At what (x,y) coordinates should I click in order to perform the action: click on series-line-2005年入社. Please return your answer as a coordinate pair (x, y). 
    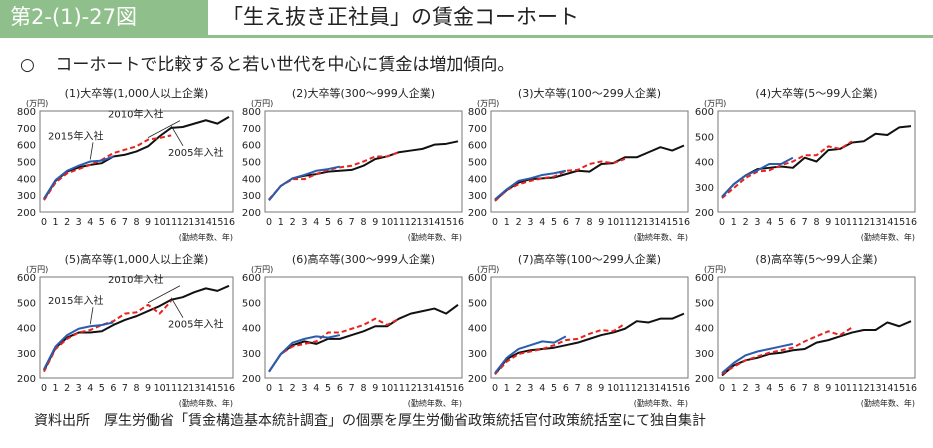
    Looking at the image, I should click on (816, 348).